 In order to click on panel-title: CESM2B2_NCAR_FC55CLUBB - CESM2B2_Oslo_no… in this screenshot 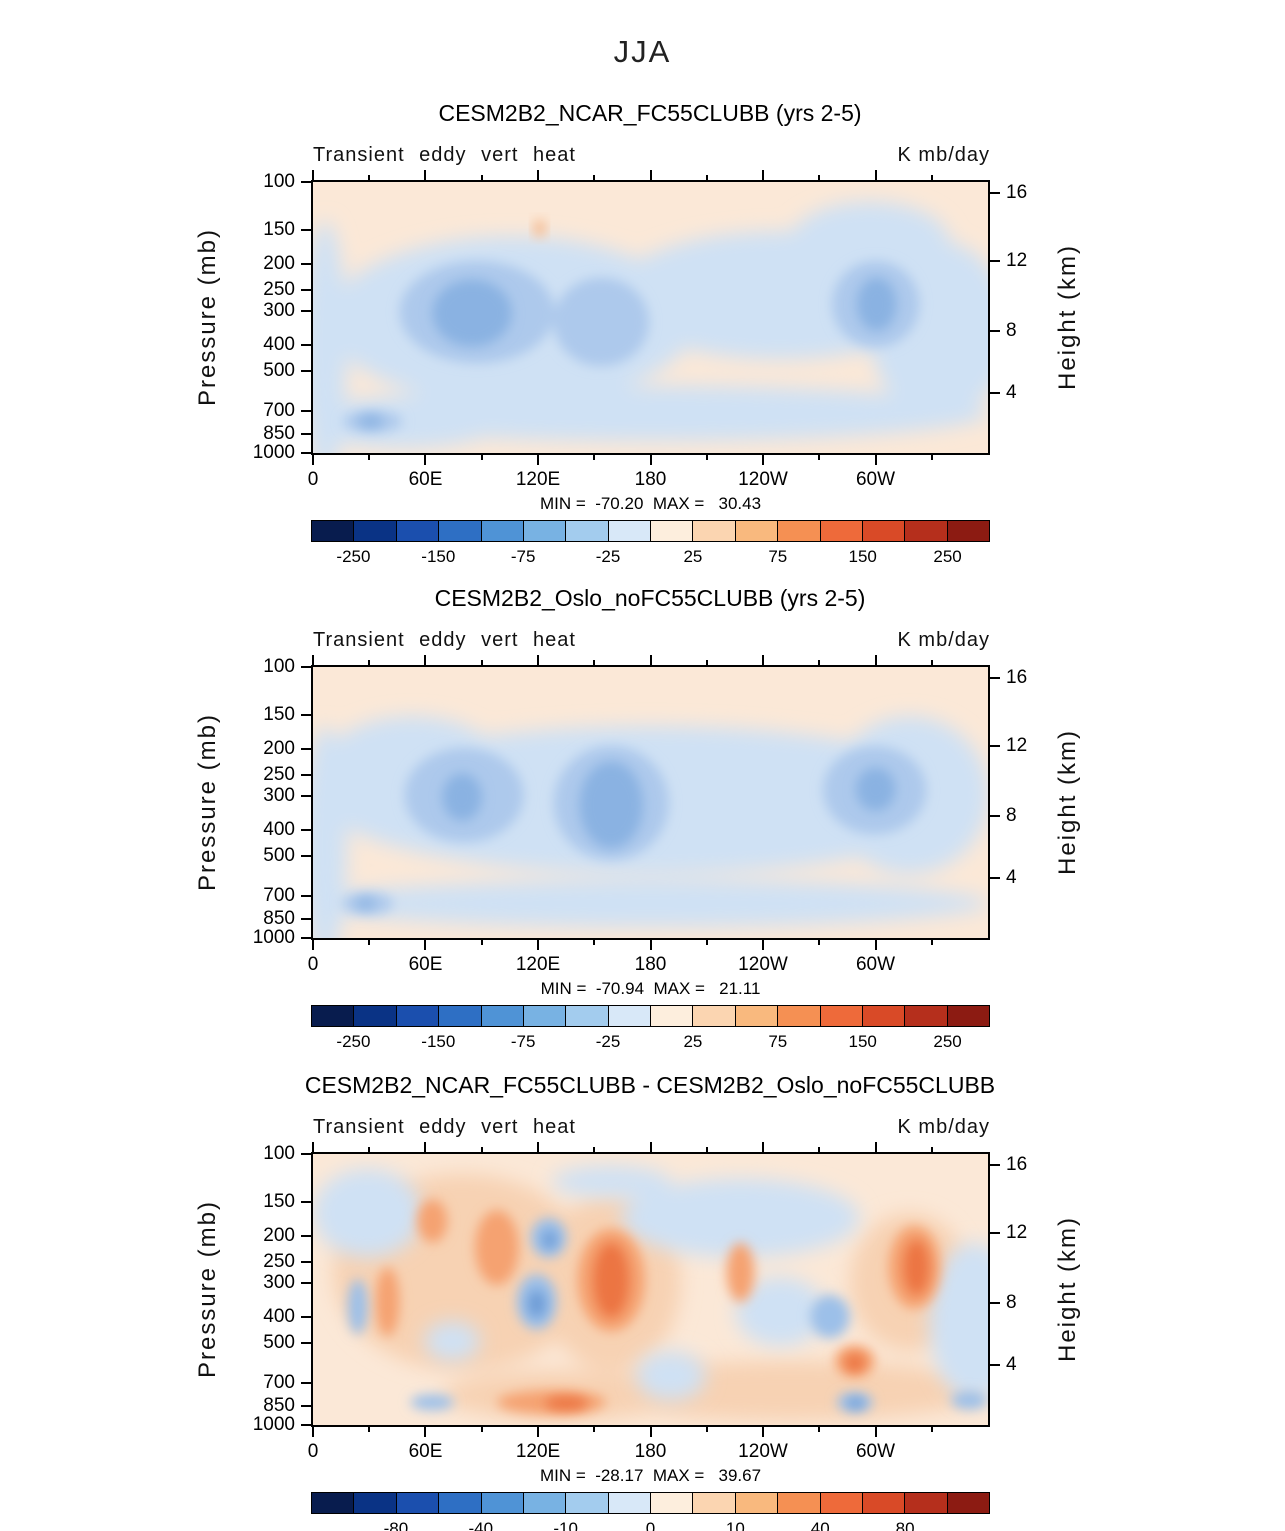, I will do `click(650, 1085)`.